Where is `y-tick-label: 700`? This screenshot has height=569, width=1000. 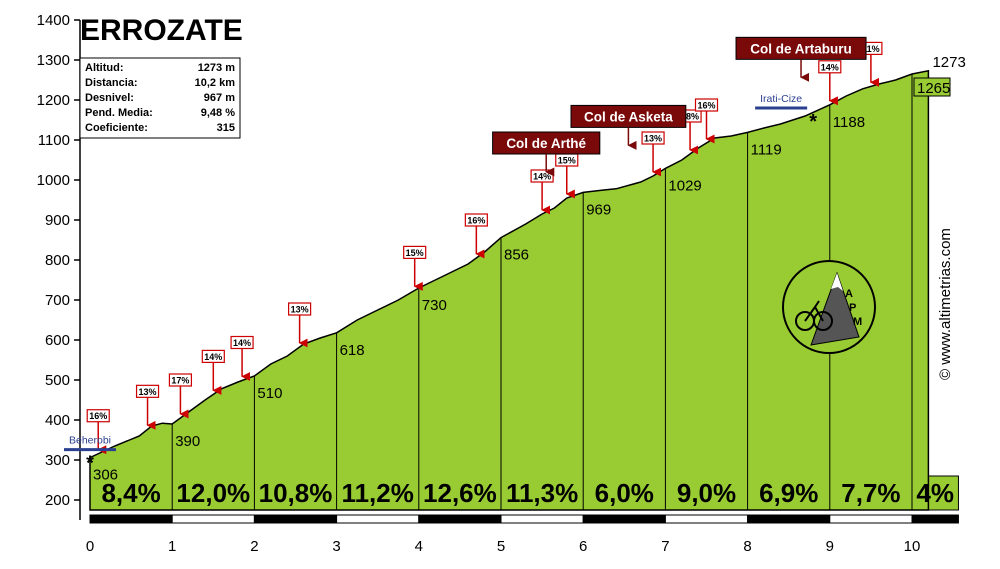
y-tick-label: 700 is located at coordinates (57, 300).